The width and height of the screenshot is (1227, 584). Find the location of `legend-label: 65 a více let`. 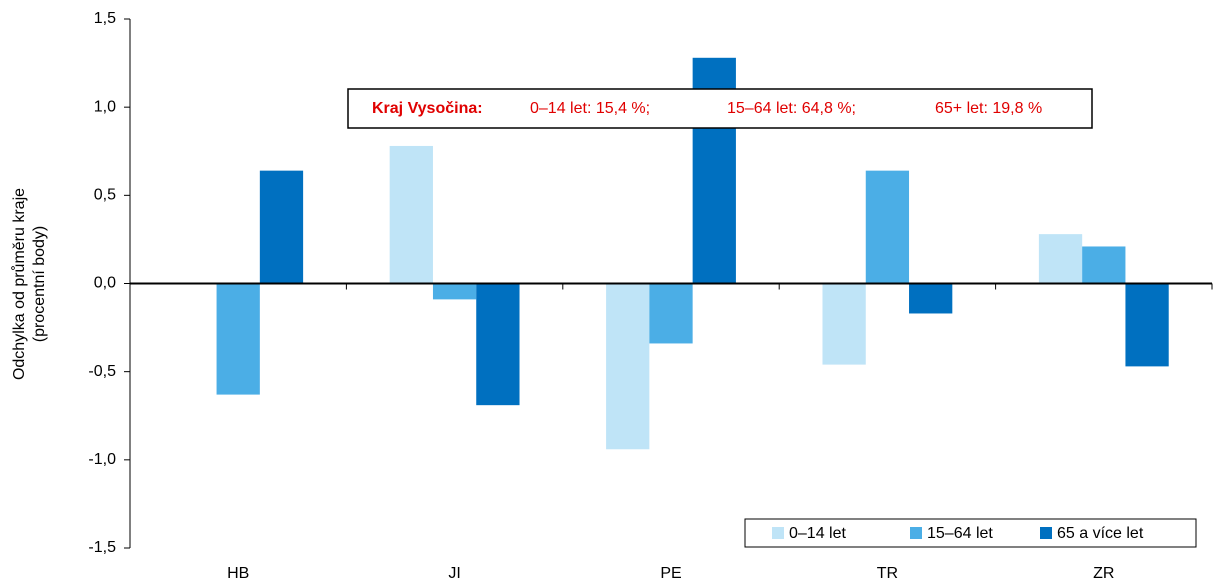

legend-label: 65 a více let is located at coordinates (1100, 533).